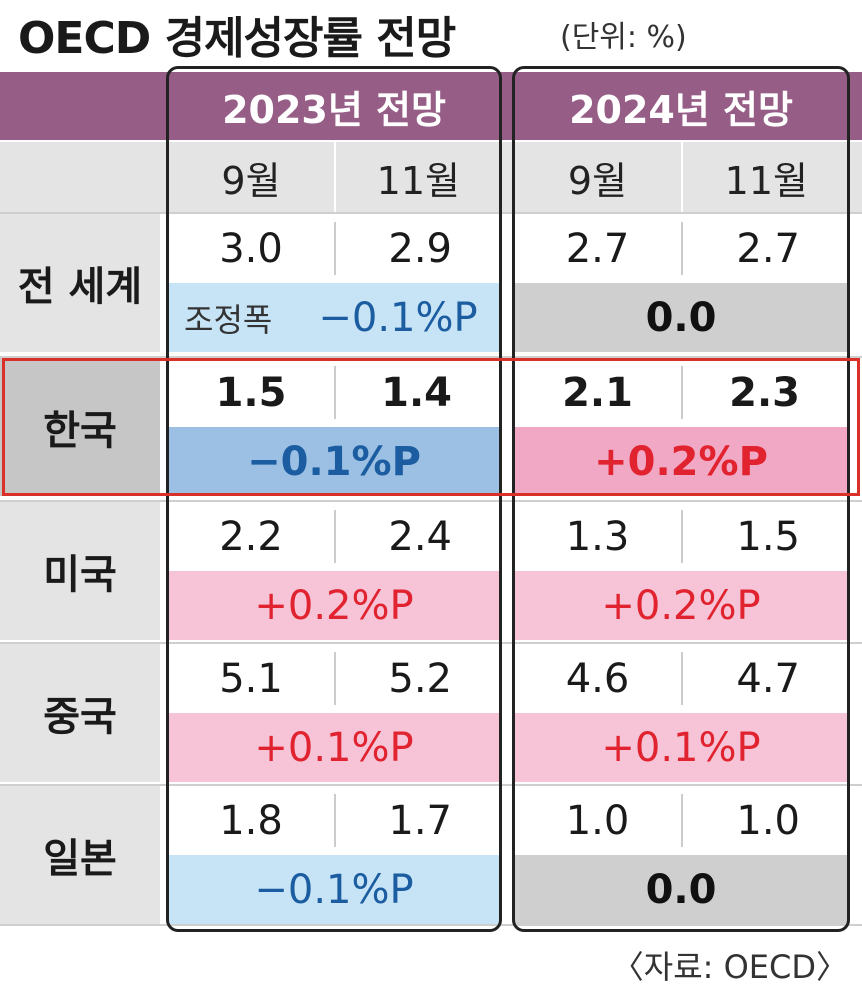 The image size is (862, 988). Describe the element at coordinates (420, 536) in the screenshot. I see `value: 2.4` at that location.